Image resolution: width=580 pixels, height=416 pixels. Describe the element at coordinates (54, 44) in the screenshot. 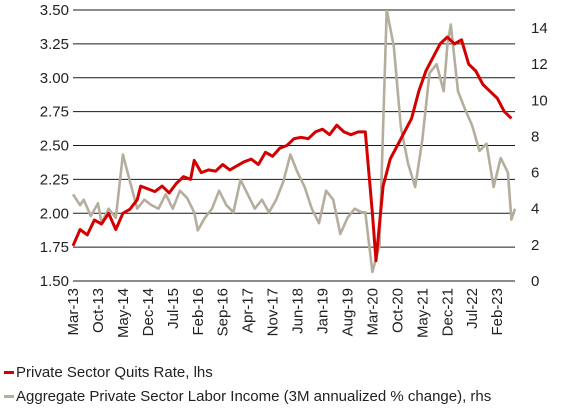

I see `y-left-tick-label: 3.25` at that location.